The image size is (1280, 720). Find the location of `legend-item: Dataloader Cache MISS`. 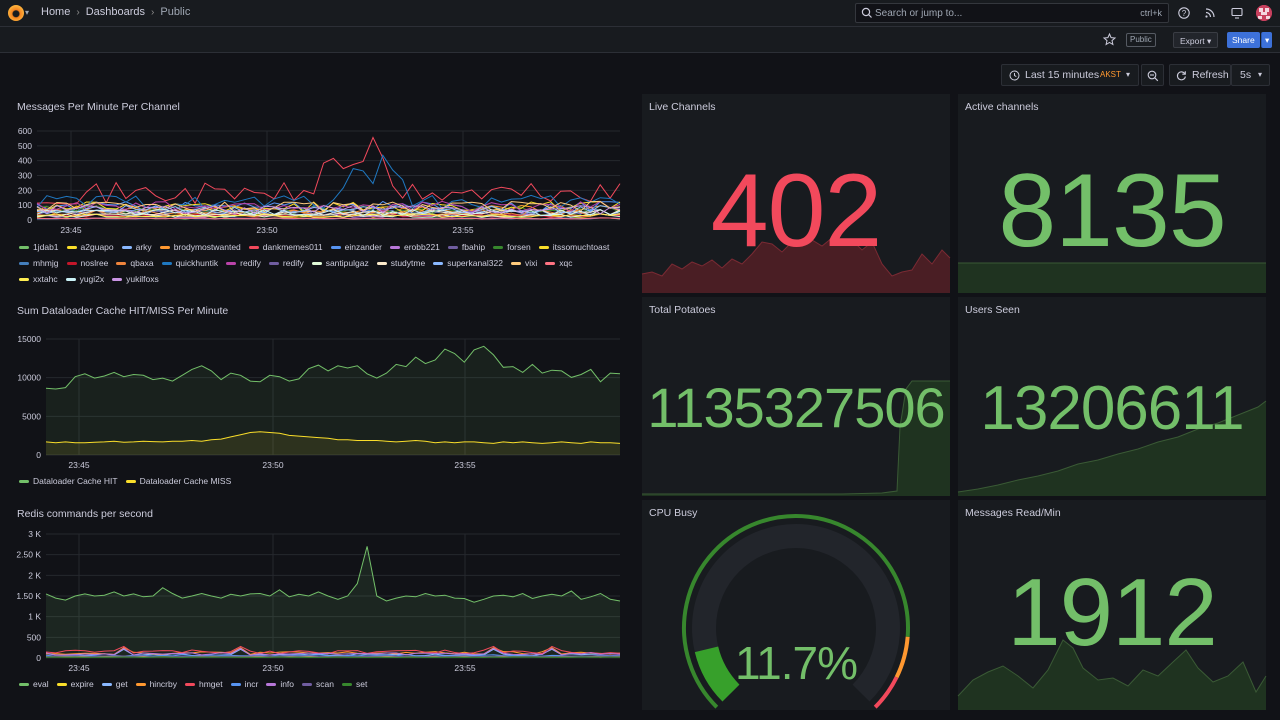

legend-item: Dataloader Cache MISS is located at coordinates (179, 481).